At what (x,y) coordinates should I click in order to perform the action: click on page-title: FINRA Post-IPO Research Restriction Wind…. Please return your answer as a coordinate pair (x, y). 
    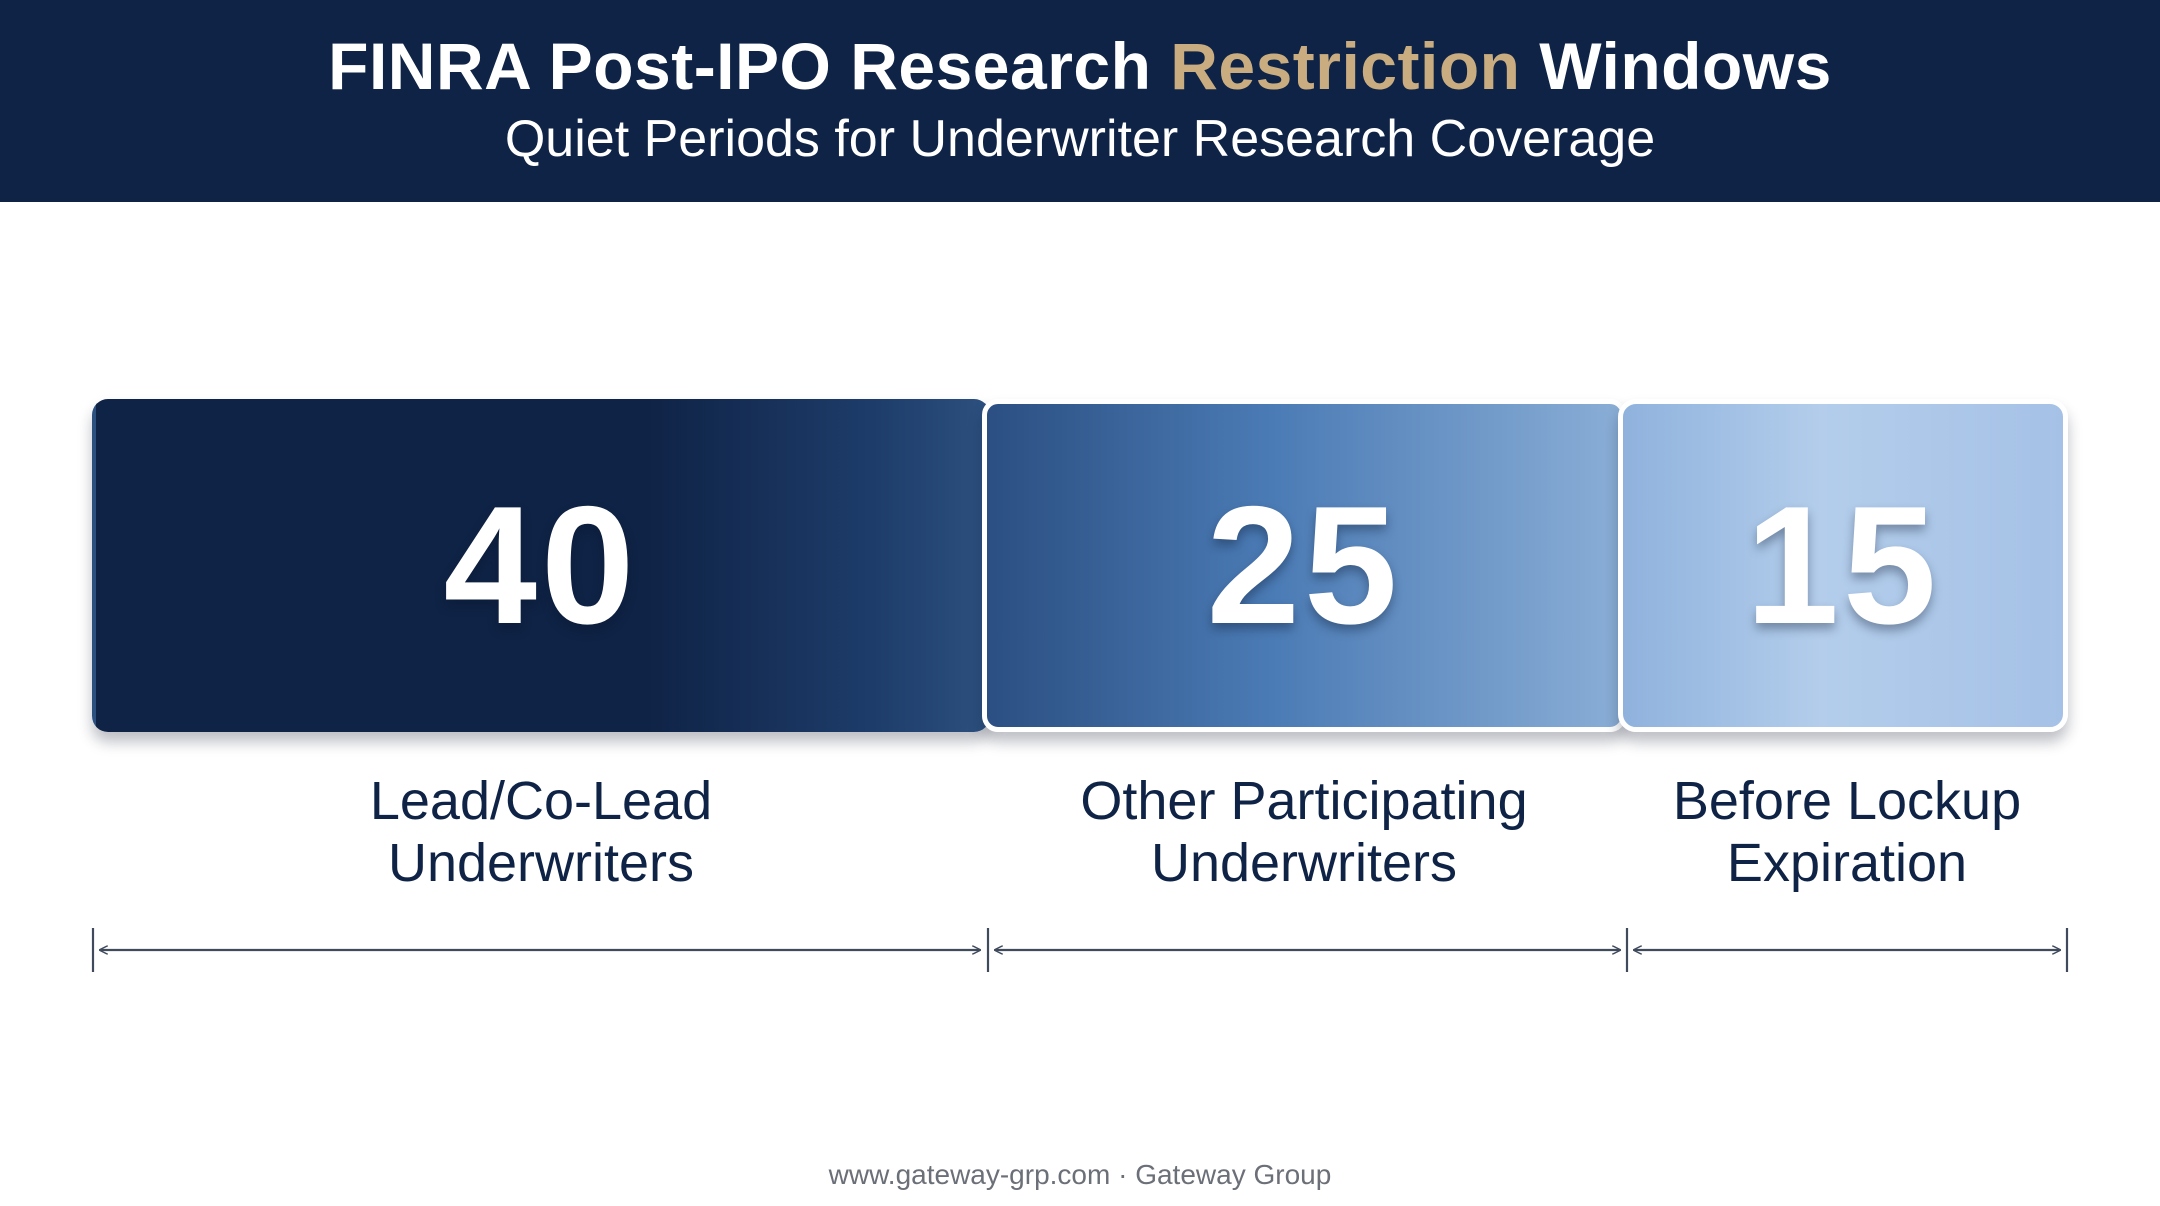
    Looking at the image, I should click on (1080, 66).